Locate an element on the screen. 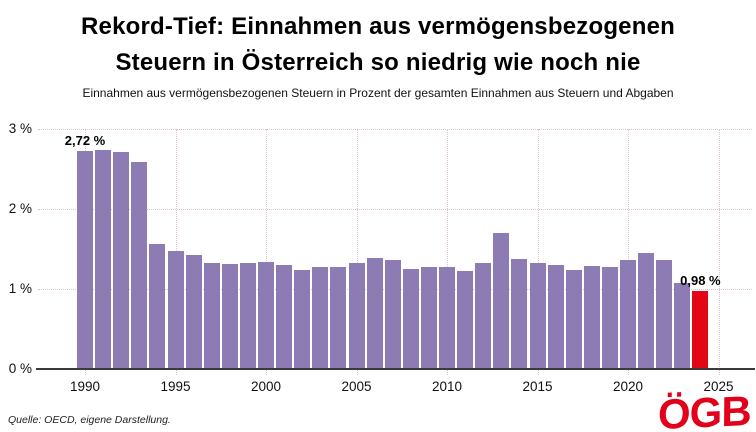 Image resolution: width=756 pixels, height=432 pixels. x-tick-label-2010: 2010 is located at coordinates (447, 386).